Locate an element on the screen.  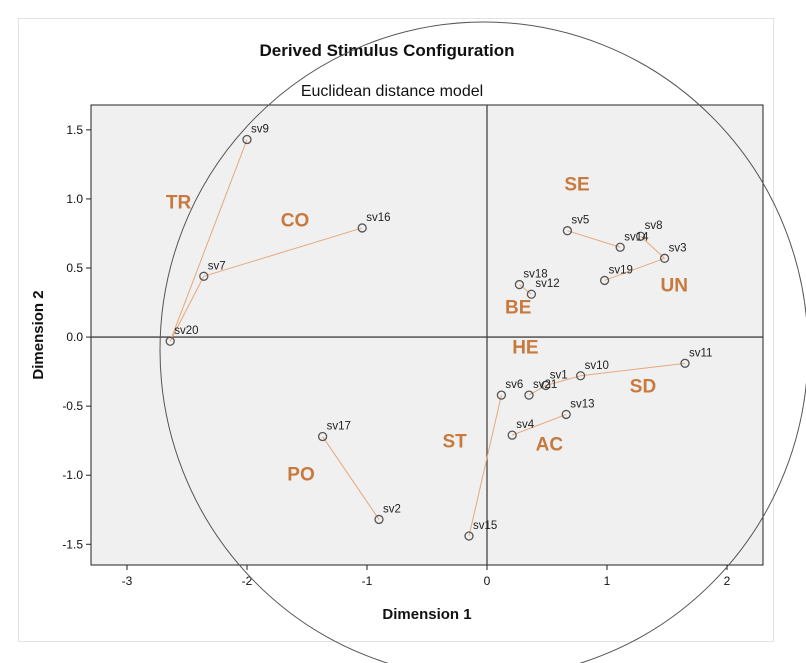
group-label: TR is located at coordinates (179, 203).